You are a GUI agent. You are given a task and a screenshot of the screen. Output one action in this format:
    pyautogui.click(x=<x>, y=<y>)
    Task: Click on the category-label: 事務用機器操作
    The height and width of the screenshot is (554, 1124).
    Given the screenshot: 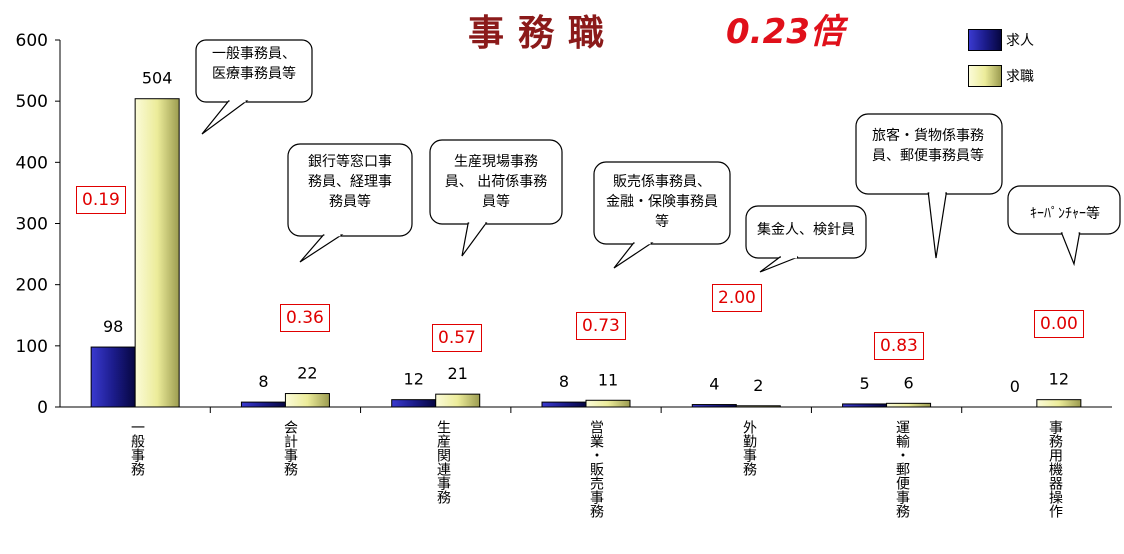 What is the action you would take?
    pyautogui.click(x=1055, y=469)
    